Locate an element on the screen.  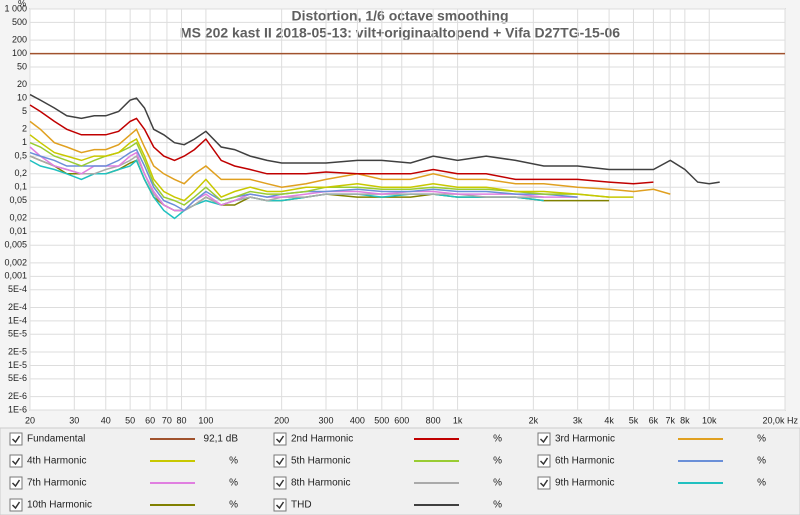
x-tick-label: 80 is located at coordinates (182, 420).